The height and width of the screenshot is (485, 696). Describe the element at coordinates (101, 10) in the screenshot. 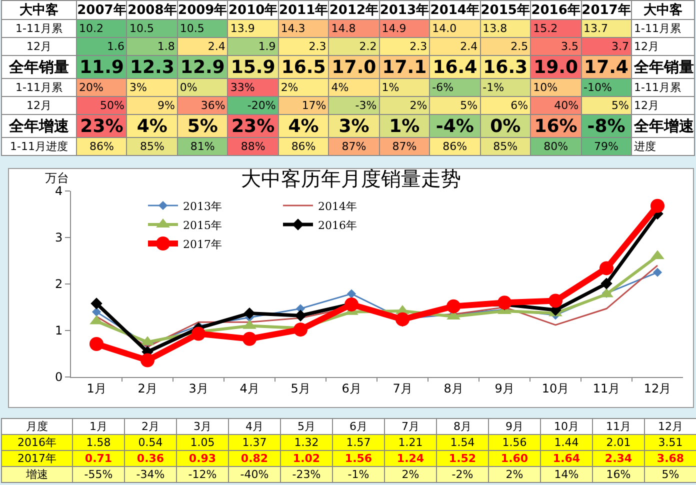

I see `x-tick-label: 2007年` at that location.